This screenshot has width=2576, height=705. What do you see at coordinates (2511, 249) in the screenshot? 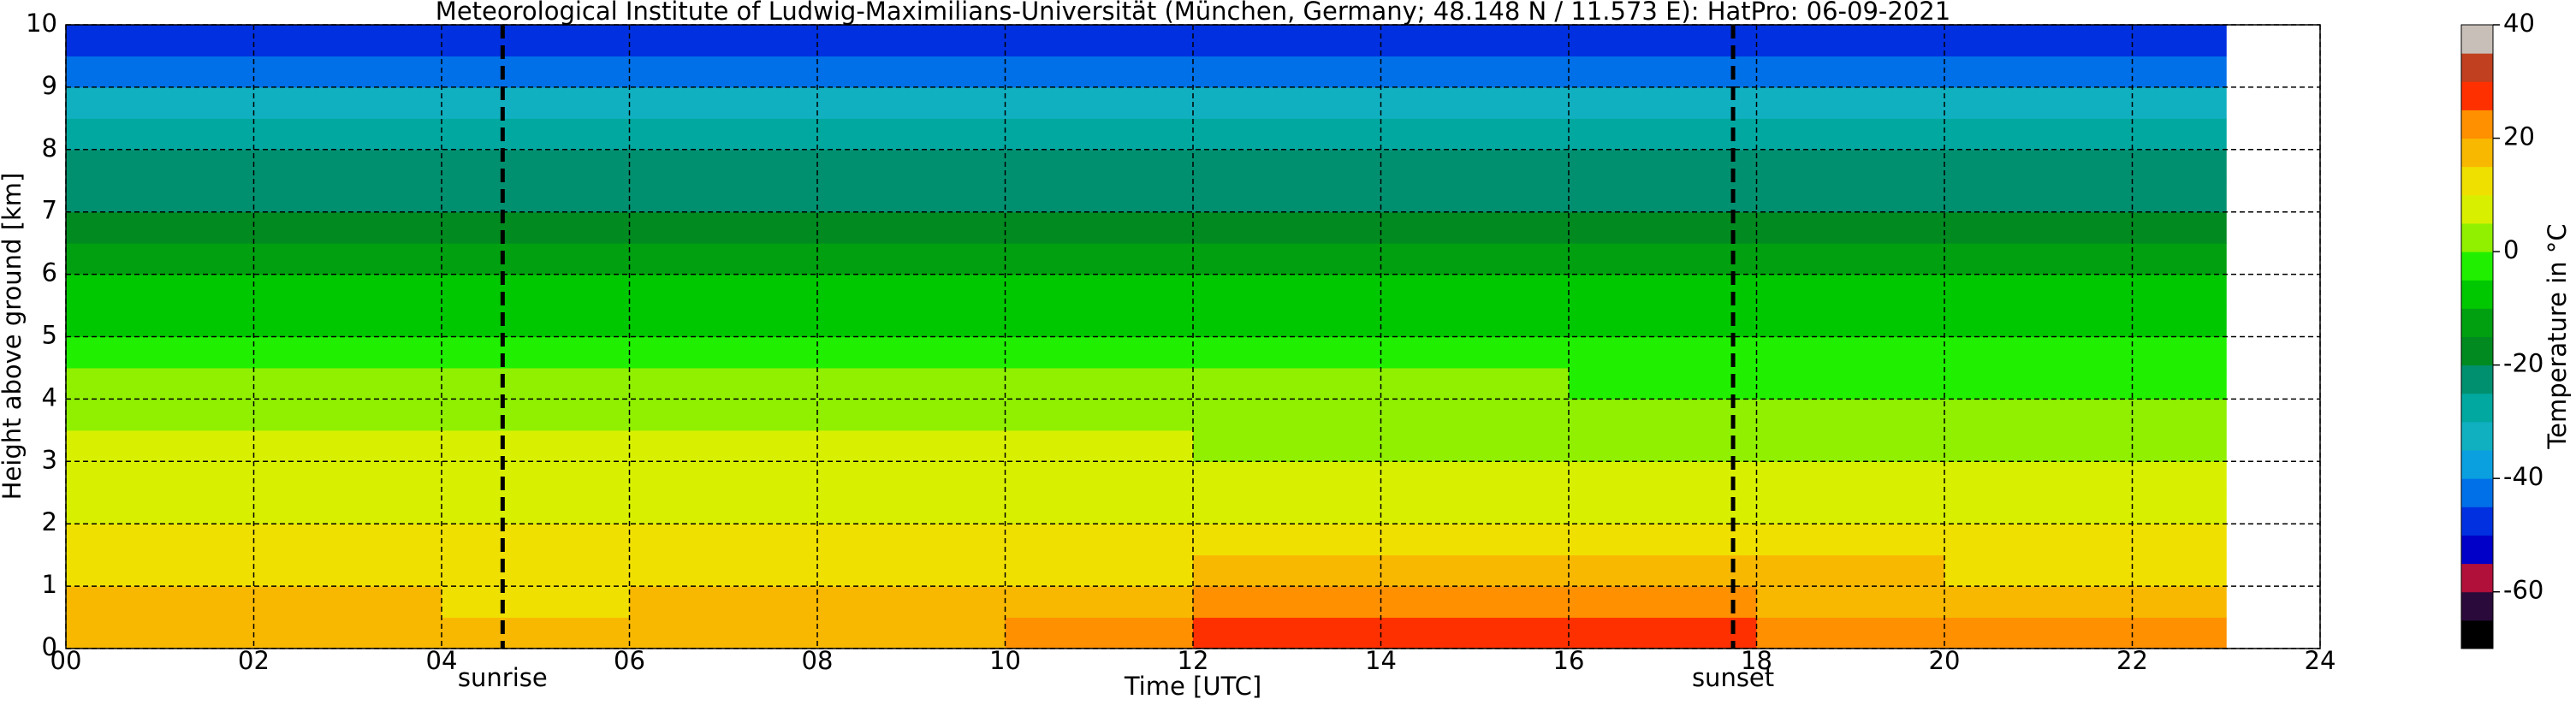
I see `colorbar-tick-label: 0` at bounding box center [2511, 249].